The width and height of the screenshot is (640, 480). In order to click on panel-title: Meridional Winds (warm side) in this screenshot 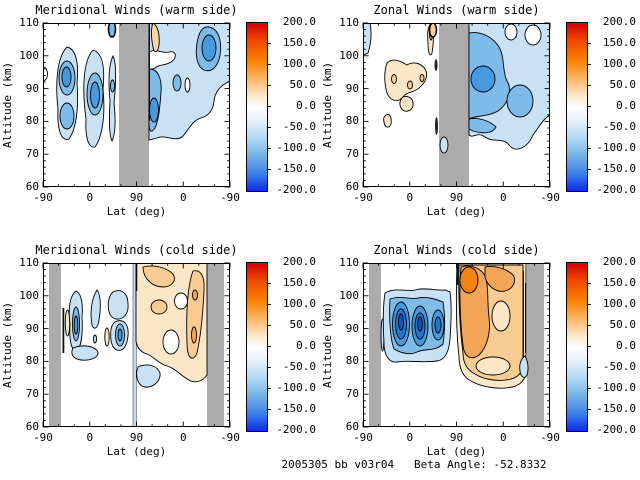, I will do `click(136, 10)`.